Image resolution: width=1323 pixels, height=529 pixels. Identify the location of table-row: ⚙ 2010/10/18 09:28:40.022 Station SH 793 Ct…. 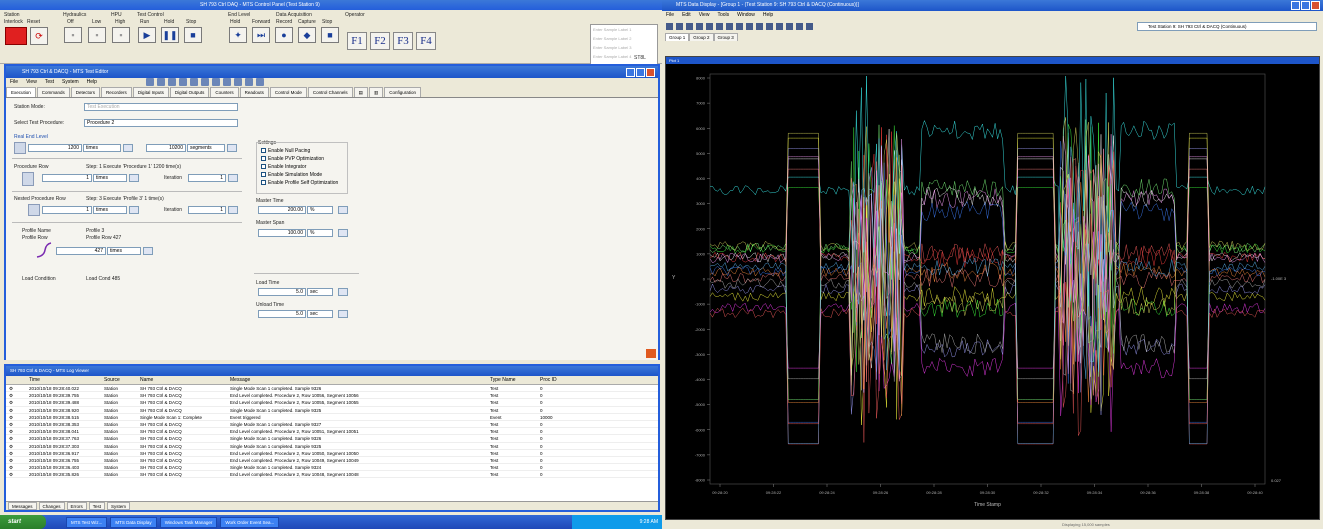
(332, 389).